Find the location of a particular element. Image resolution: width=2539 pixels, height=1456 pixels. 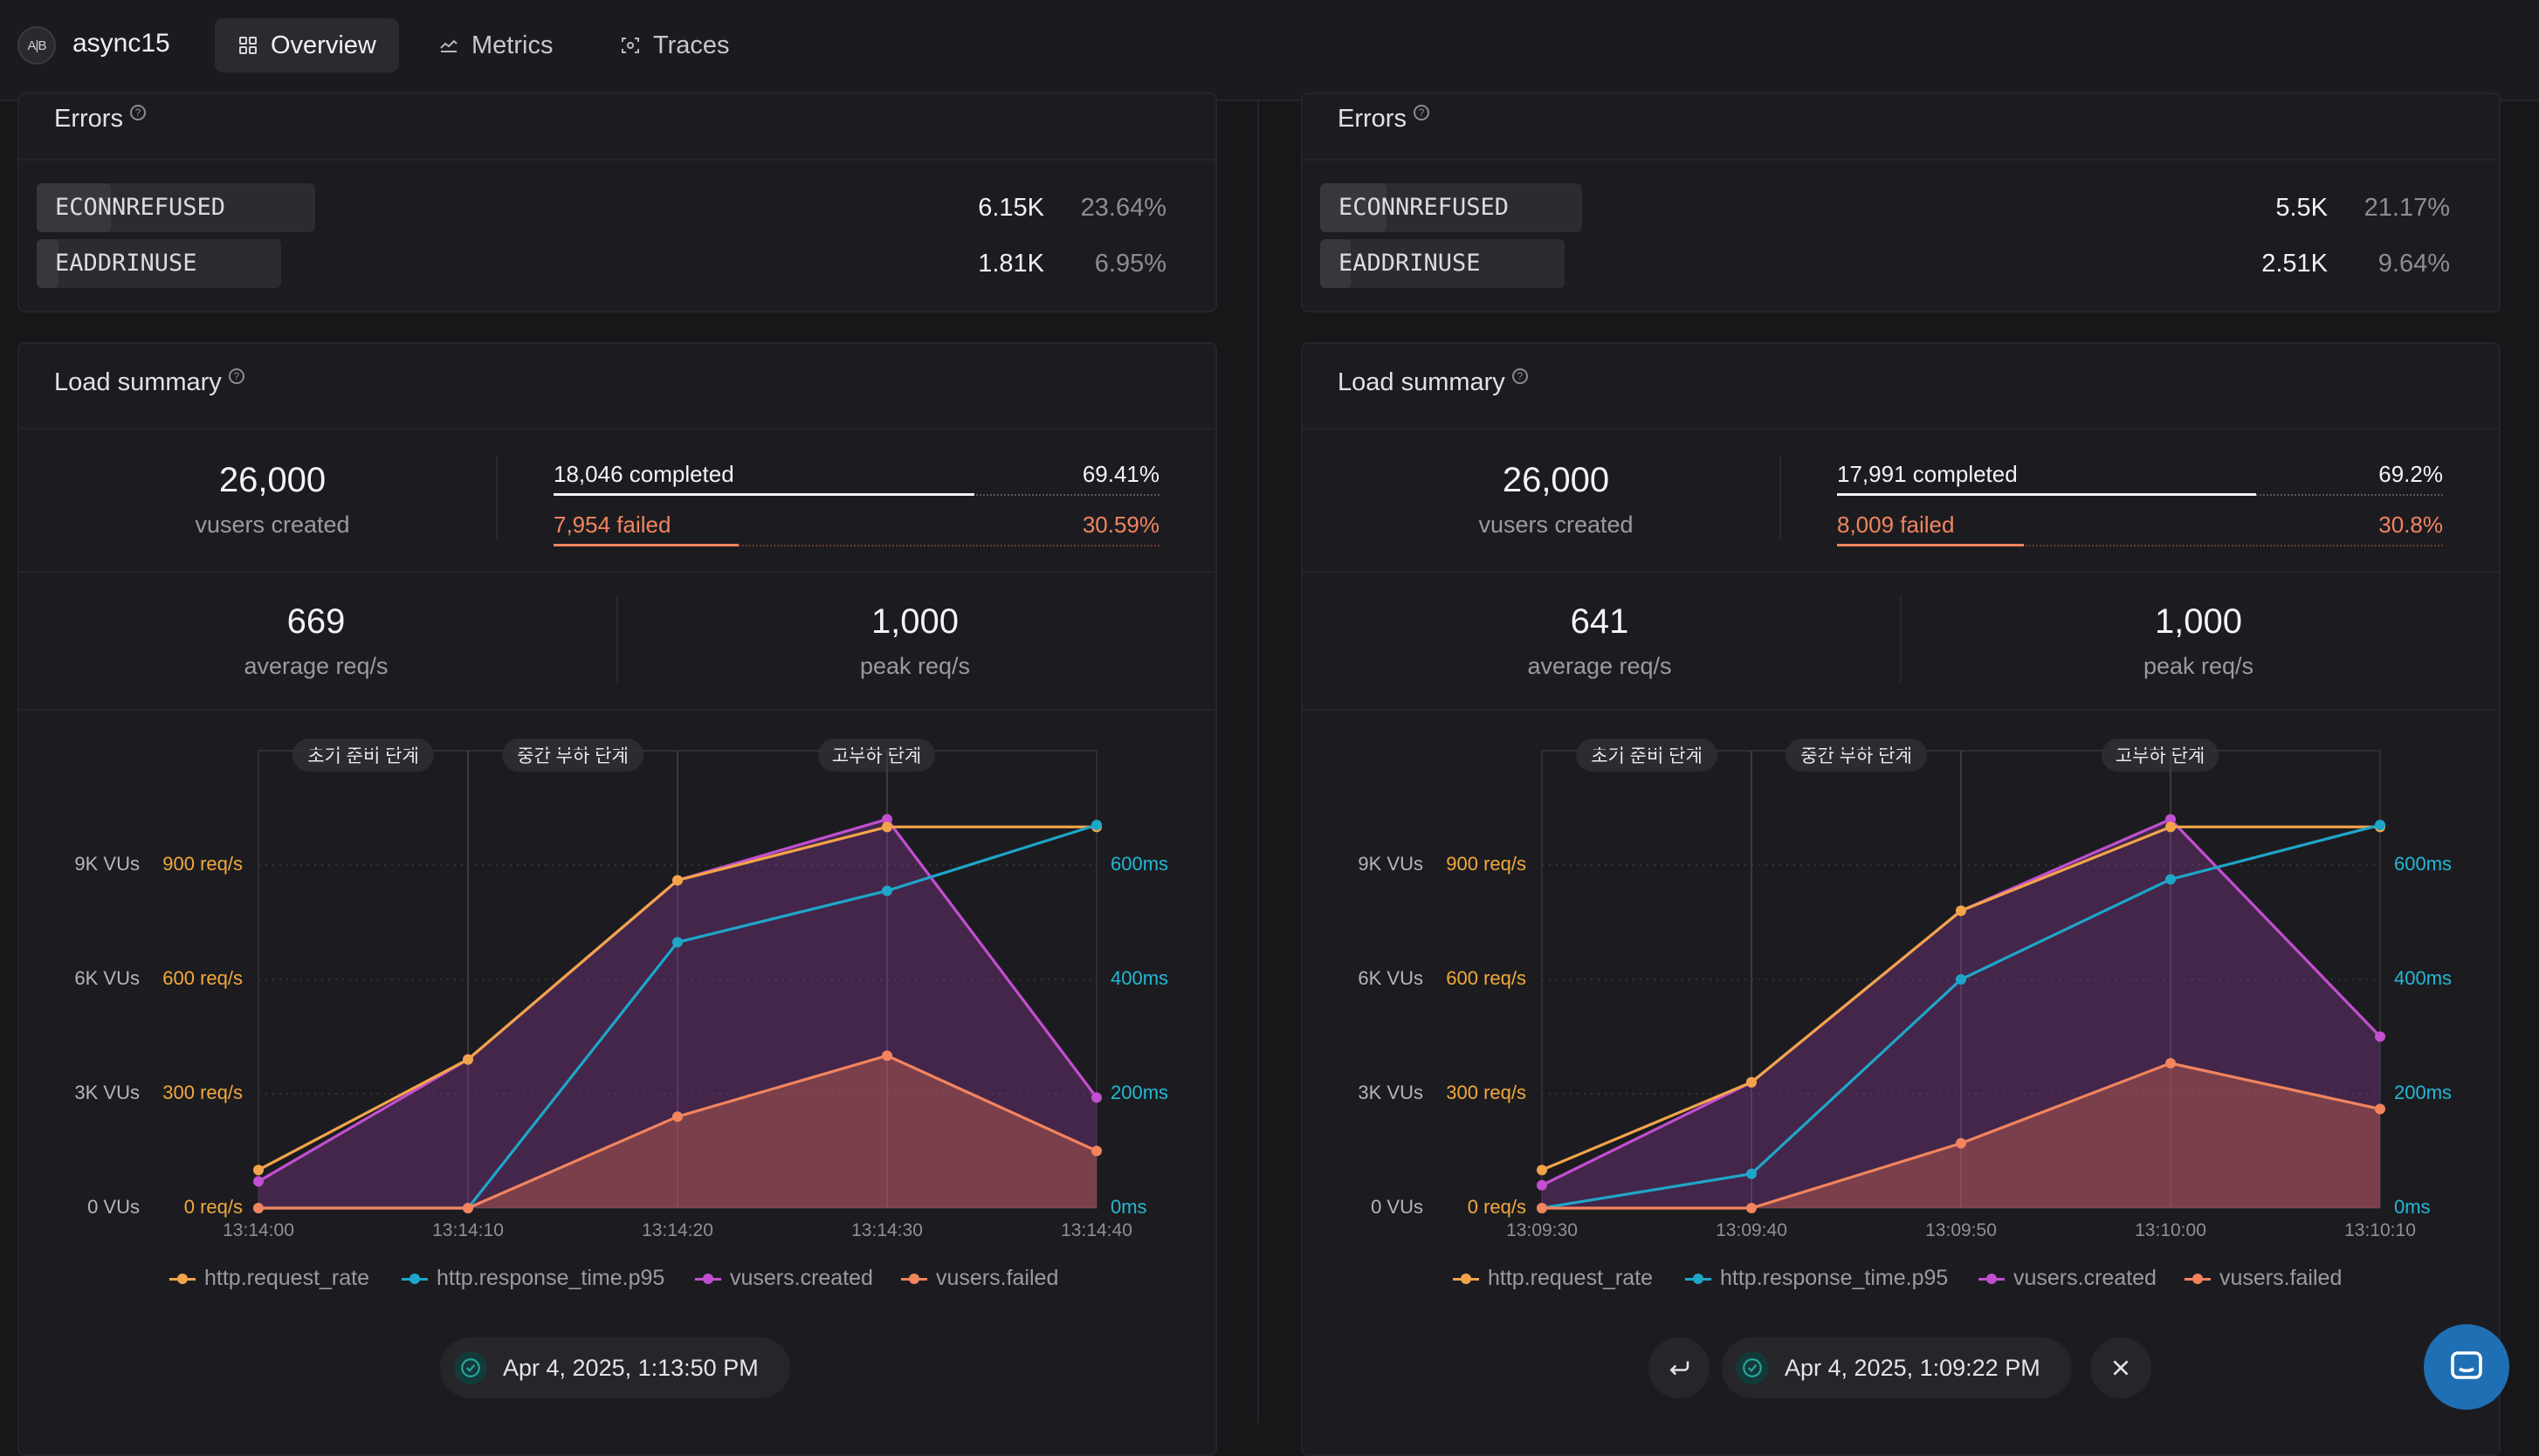

x-tick-label: 13:14:00 is located at coordinates (259, 1230).